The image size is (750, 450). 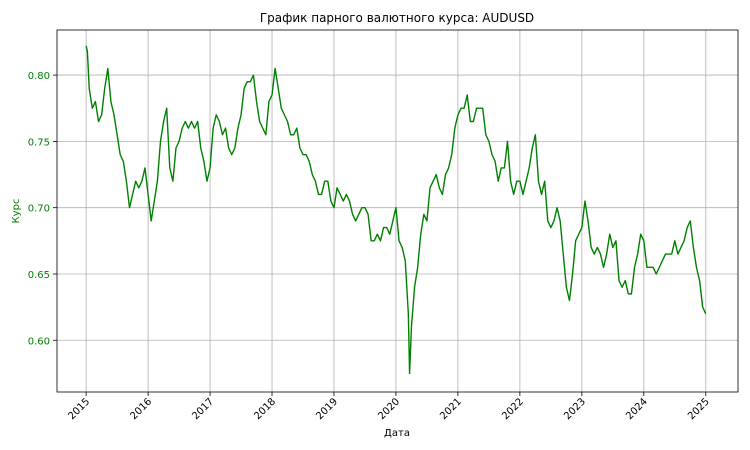 What do you see at coordinates (203, 409) in the screenshot?
I see `x-tick-label: 2017` at bounding box center [203, 409].